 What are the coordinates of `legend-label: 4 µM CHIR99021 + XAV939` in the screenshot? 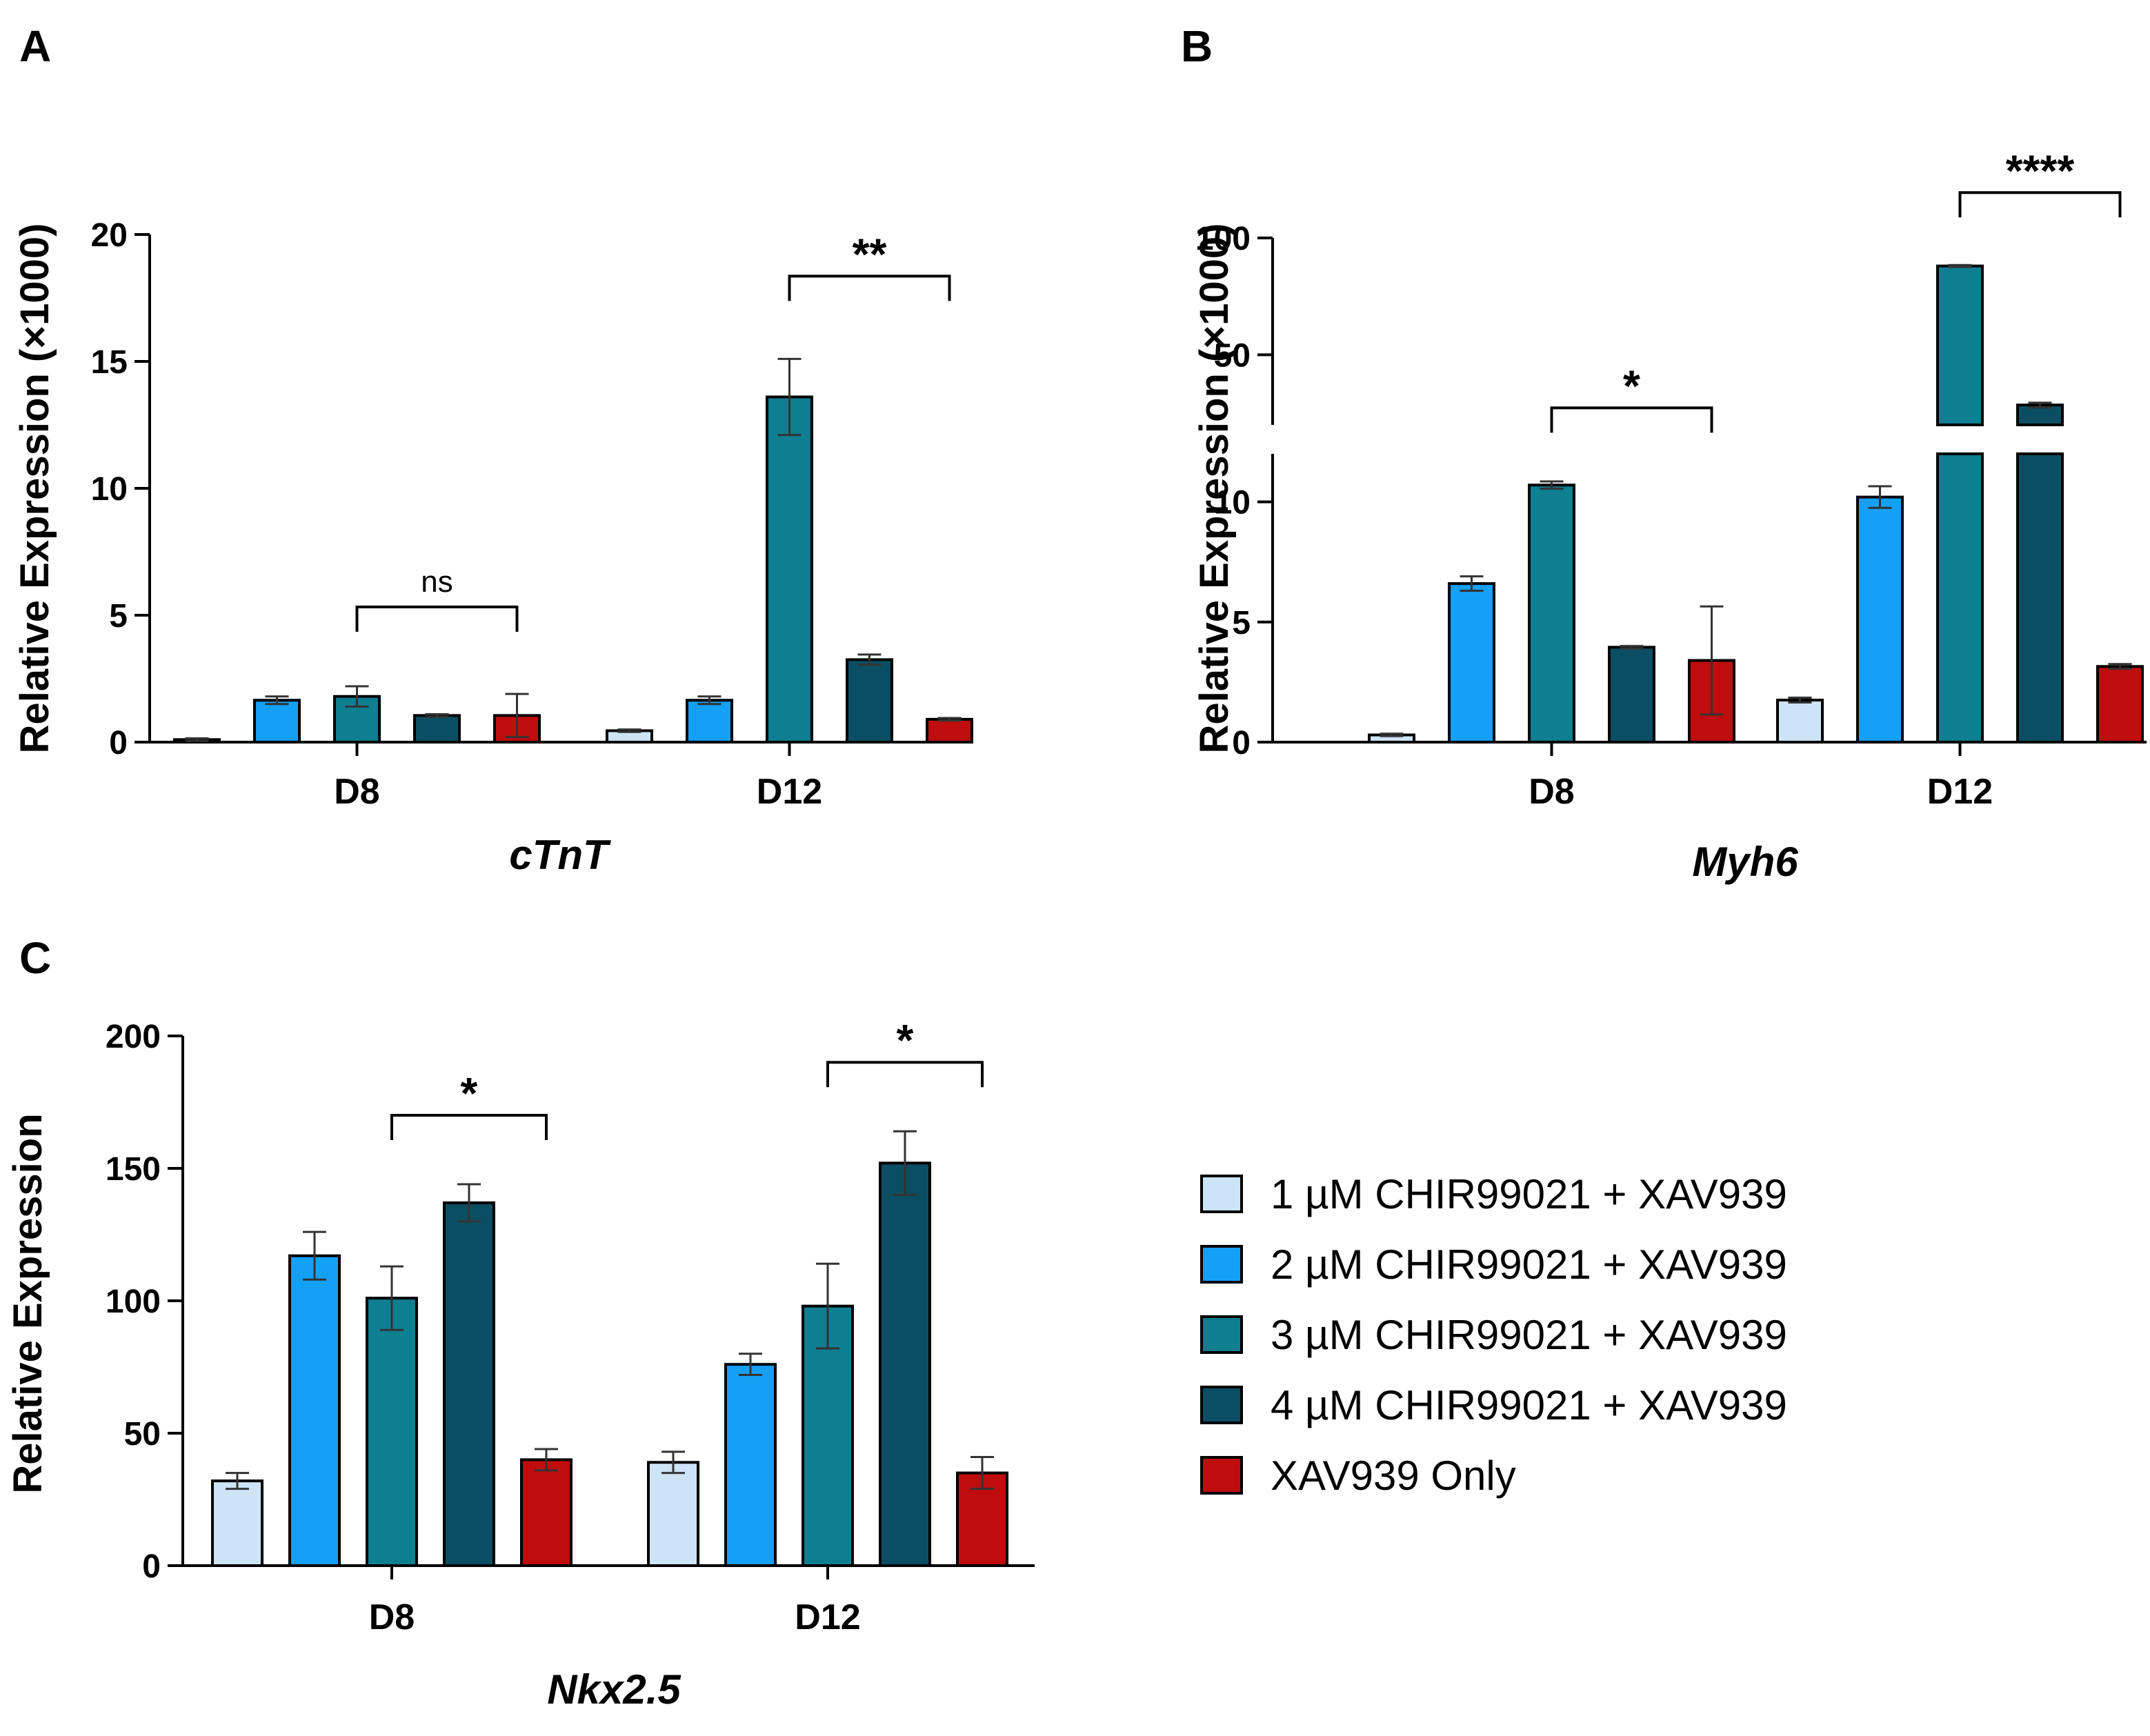 It's located at (1529, 1404).